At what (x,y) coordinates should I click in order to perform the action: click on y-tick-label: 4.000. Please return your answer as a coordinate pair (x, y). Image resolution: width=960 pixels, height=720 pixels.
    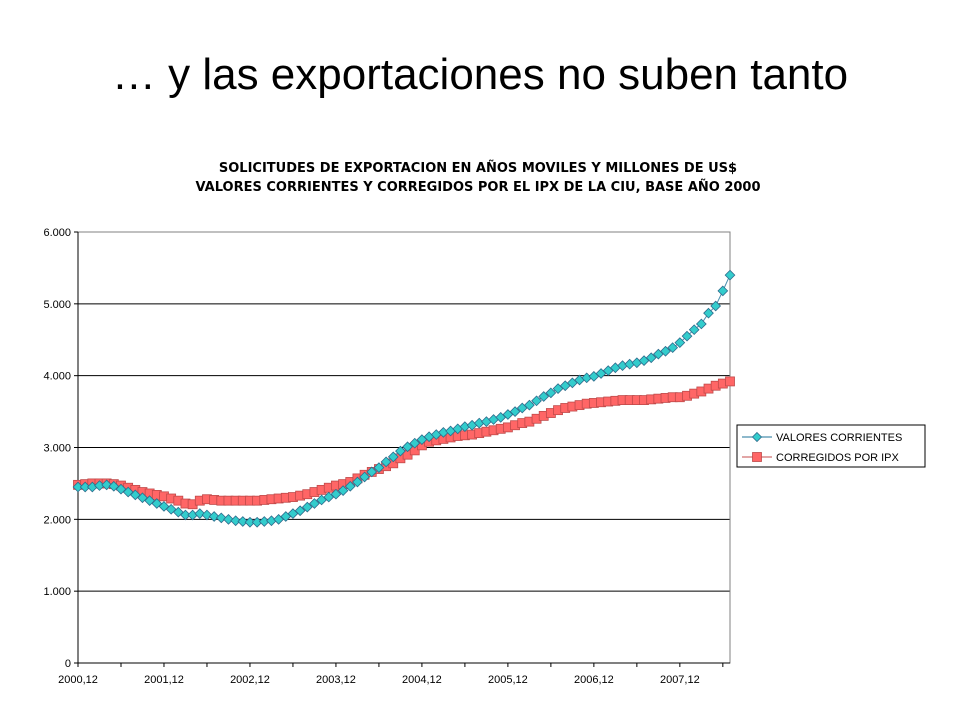
    Looking at the image, I should click on (57, 377).